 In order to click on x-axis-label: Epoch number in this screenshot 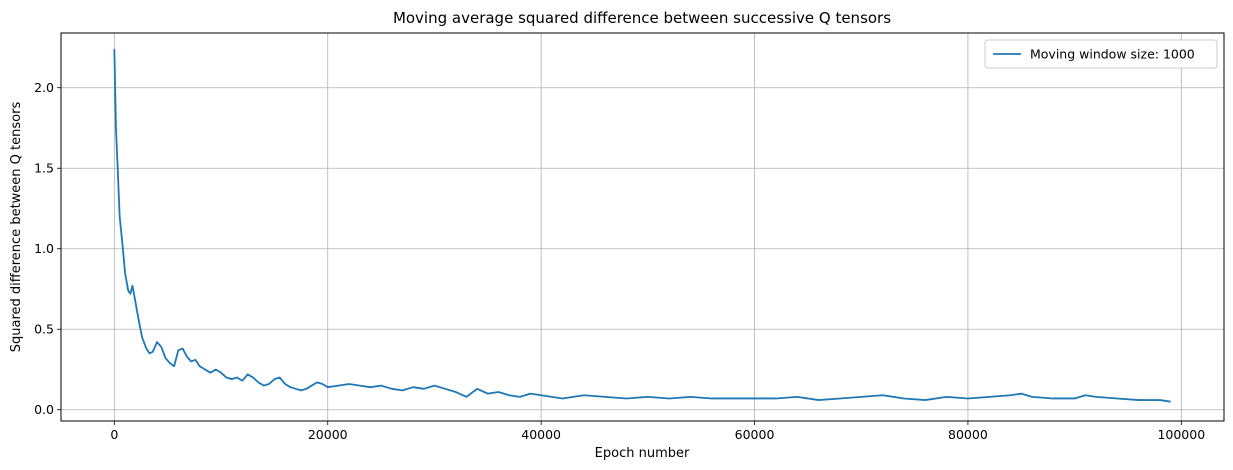, I will do `click(642, 453)`.